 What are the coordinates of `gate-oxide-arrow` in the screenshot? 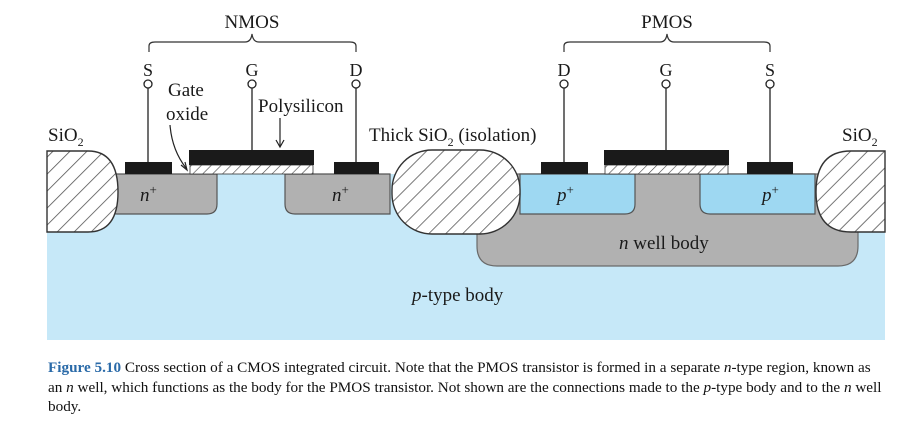 It's located at (178, 146).